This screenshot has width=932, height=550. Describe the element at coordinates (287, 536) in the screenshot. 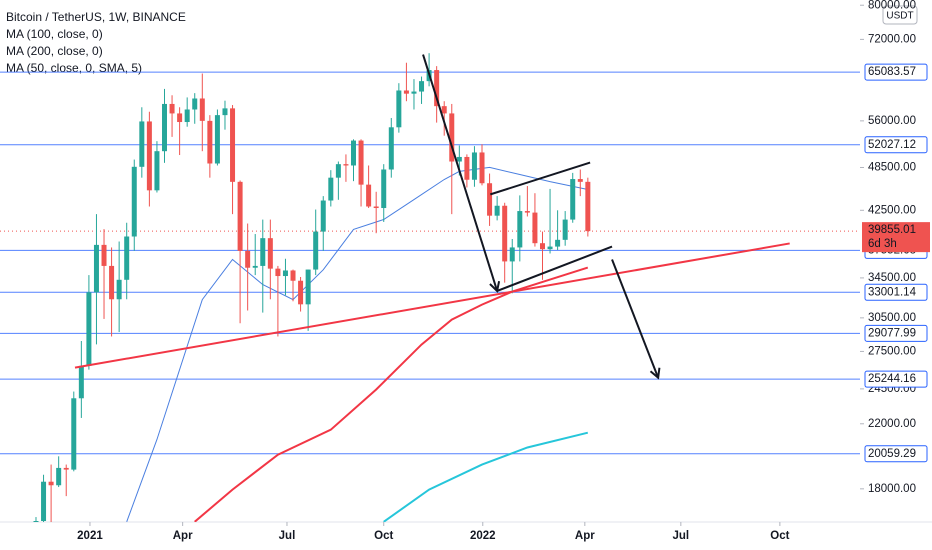

I see `x-tick-label: Jul` at that location.